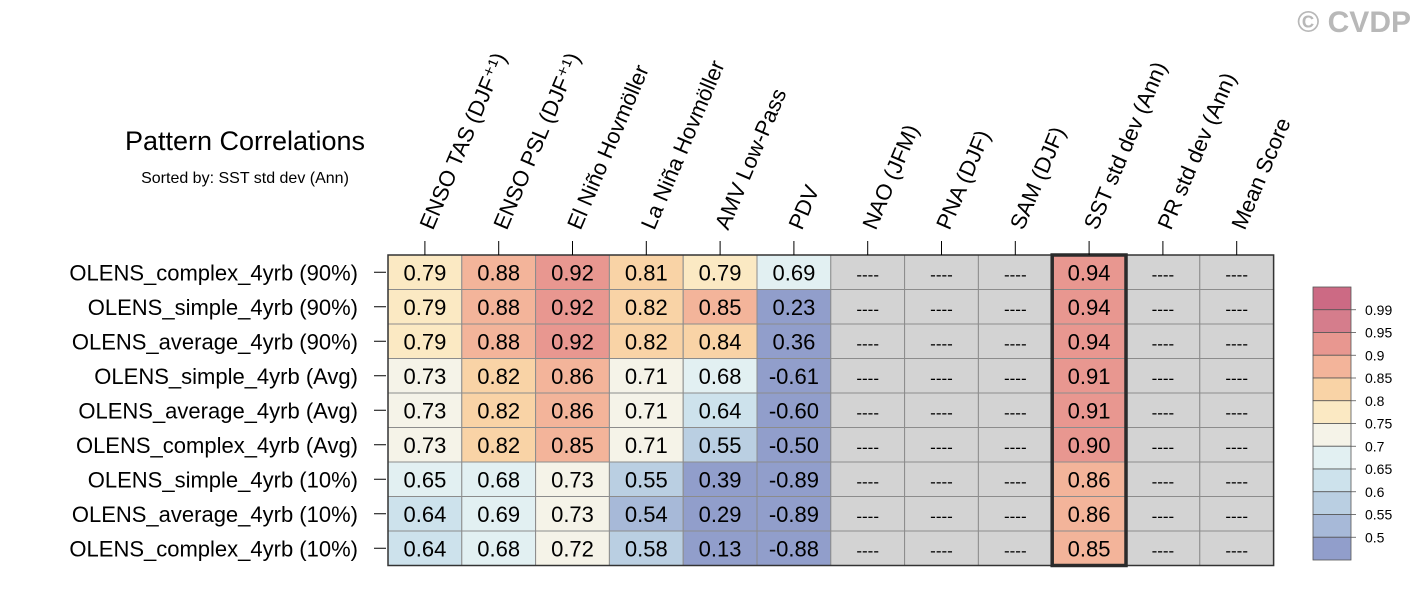 The height and width of the screenshot is (614, 1419). Describe the element at coordinates (1378, 469) in the screenshot. I see `colorbar-label: 0.65` at that location.